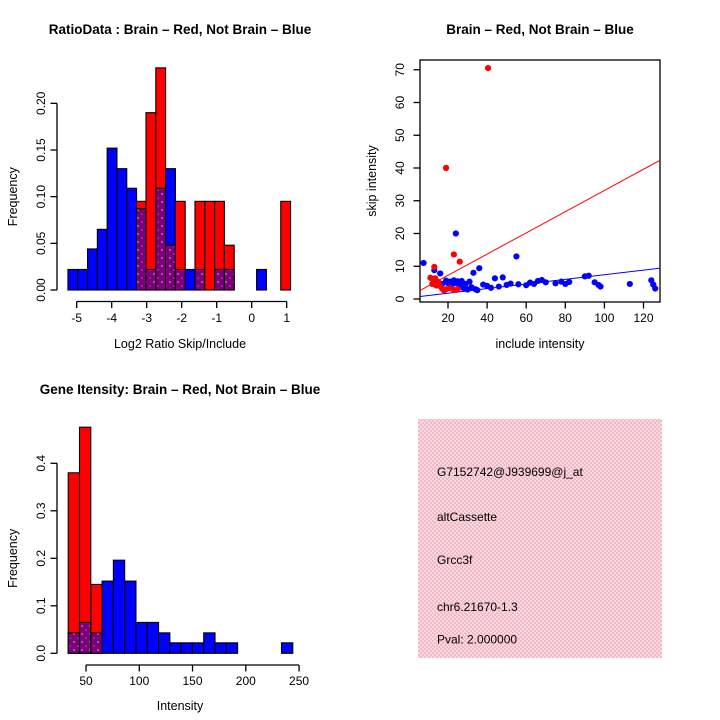 The width and height of the screenshot is (720, 720). Describe the element at coordinates (13, 558) in the screenshot. I see `y-axis-title: Frequency` at that location.